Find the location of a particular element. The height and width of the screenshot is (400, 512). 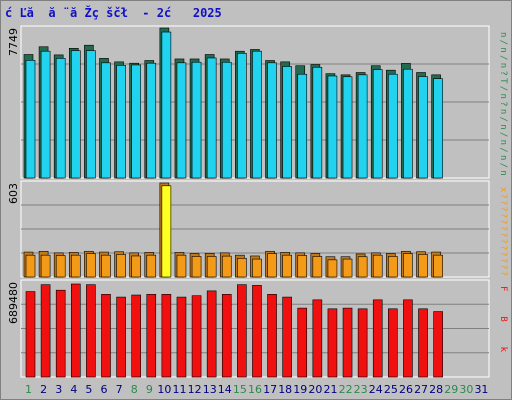

x-tick-label: 26 is located at coordinates (406, 389).